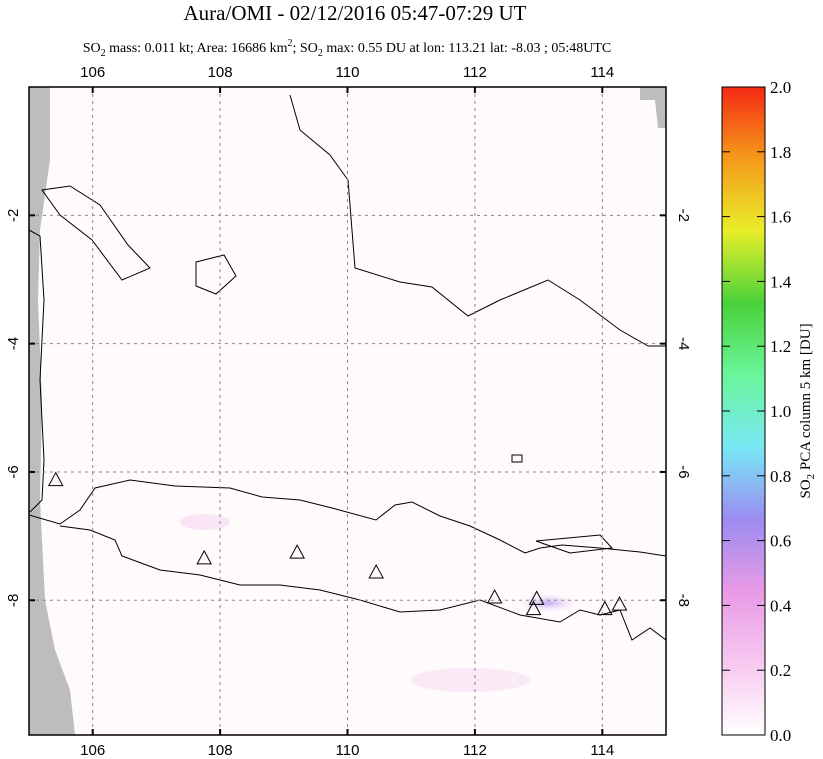 The height and width of the screenshot is (759, 823). I want to click on colorbar-tick-label: 2.0, so click(780, 87).